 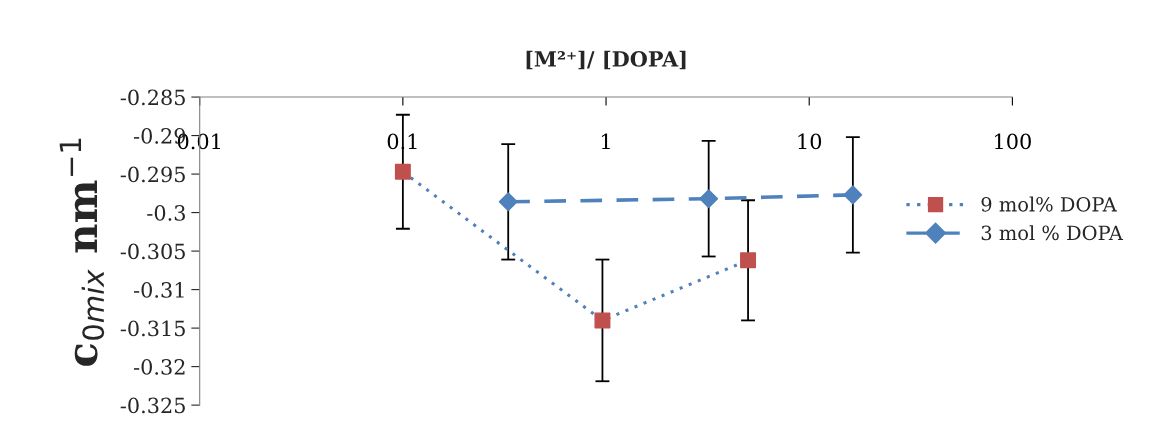 I want to click on y-tick-label: -0.315, so click(x=152, y=328).